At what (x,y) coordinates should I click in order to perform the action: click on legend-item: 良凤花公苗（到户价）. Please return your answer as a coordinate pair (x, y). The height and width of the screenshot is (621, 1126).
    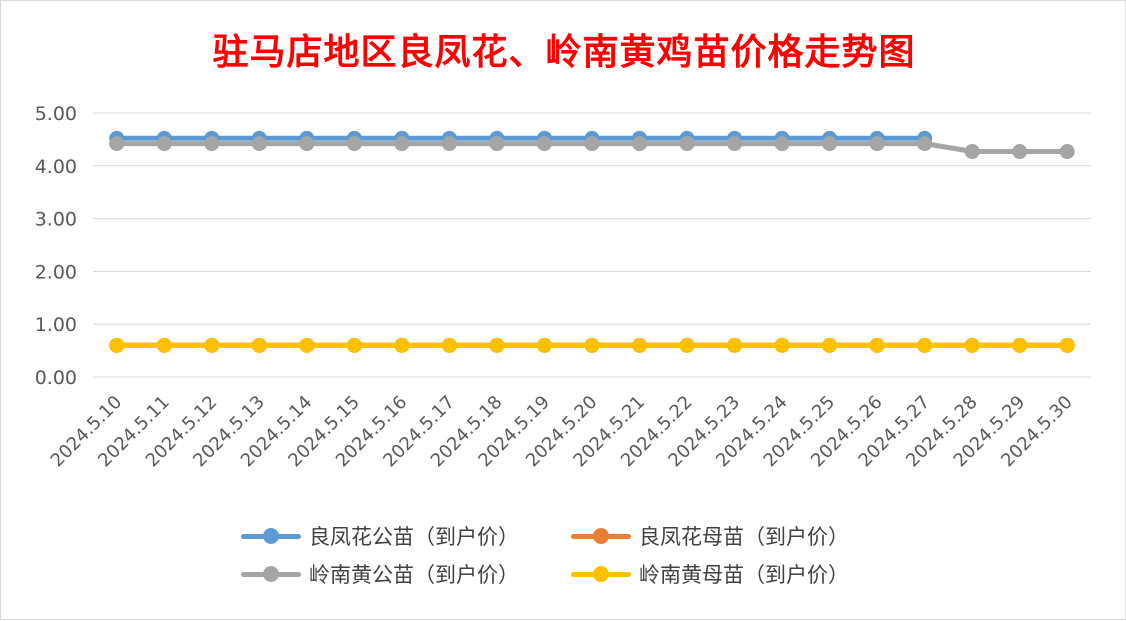
    Looking at the image, I should click on (379, 536).